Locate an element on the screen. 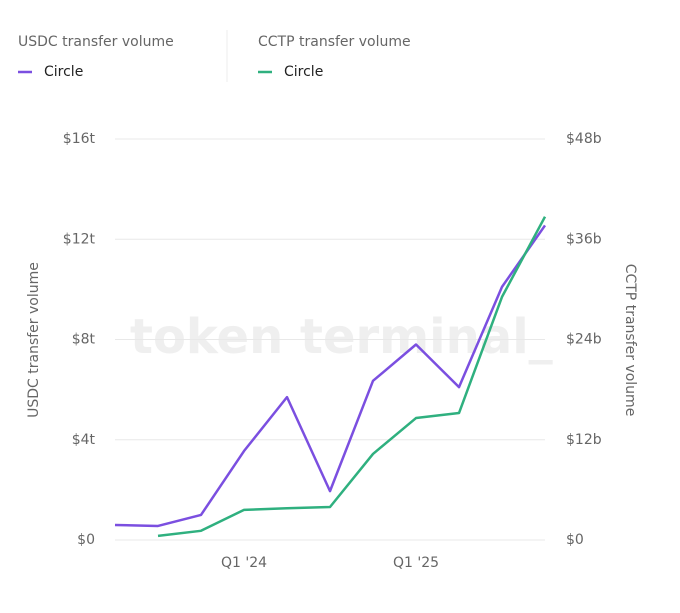 The width and height of the screenshot is (680, 613). y-tick-label: $16t is located at coordinates (79, 139).